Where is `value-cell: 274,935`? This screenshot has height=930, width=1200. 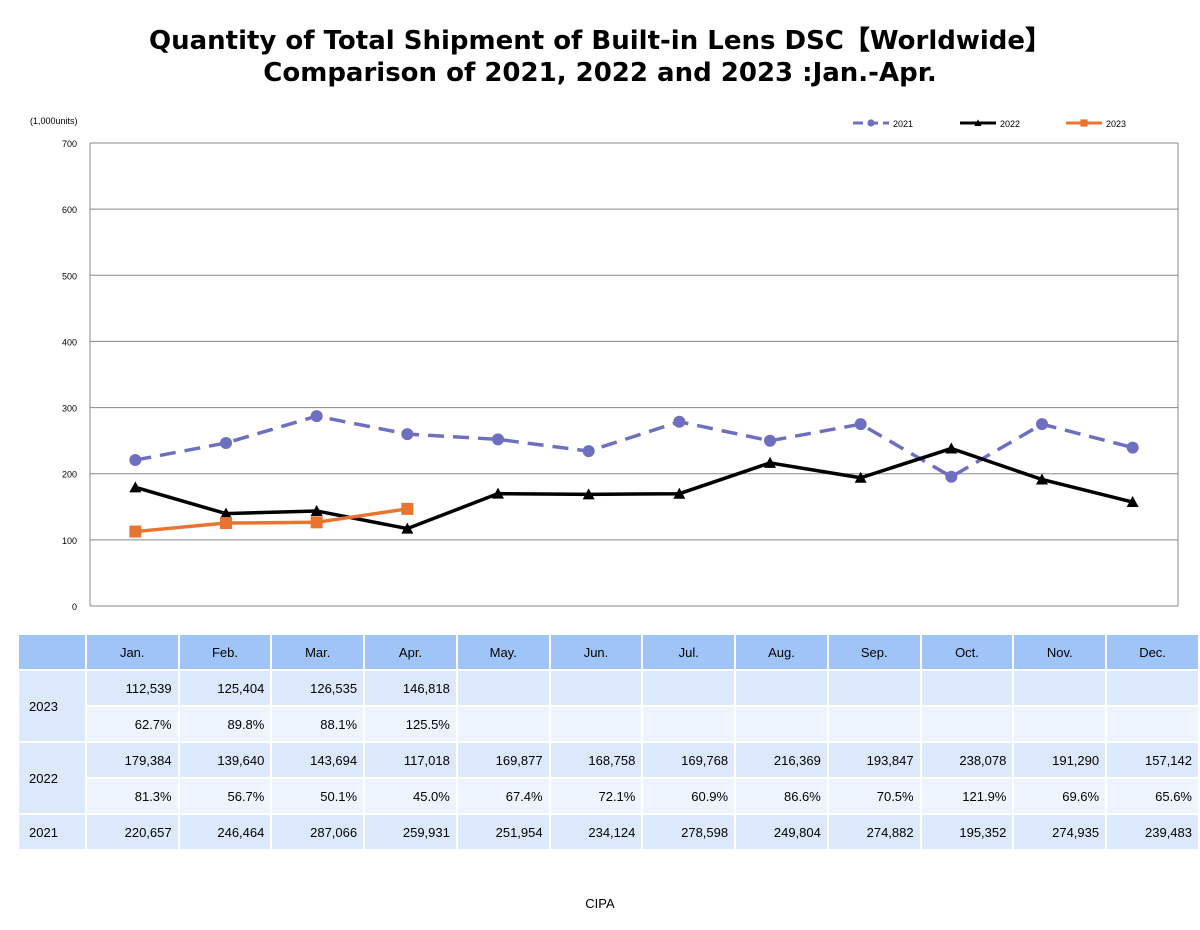
value-cell: 274,935 is located at coordinates (1060, 832).